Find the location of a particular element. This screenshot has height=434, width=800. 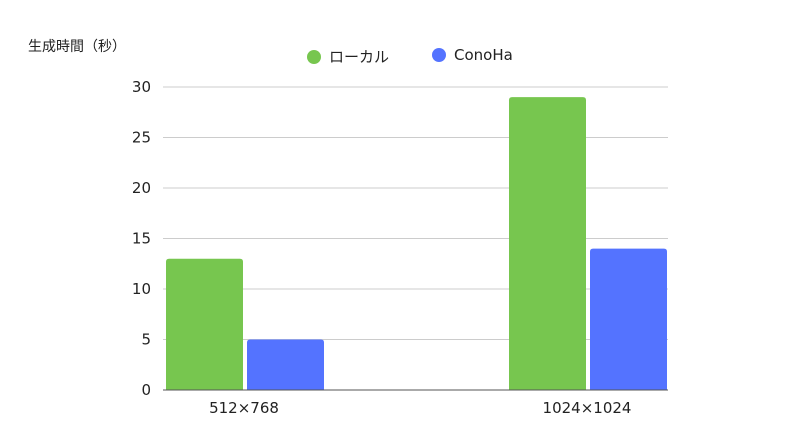

legend-item-local: ローカル is located at coordinates (348, 56).